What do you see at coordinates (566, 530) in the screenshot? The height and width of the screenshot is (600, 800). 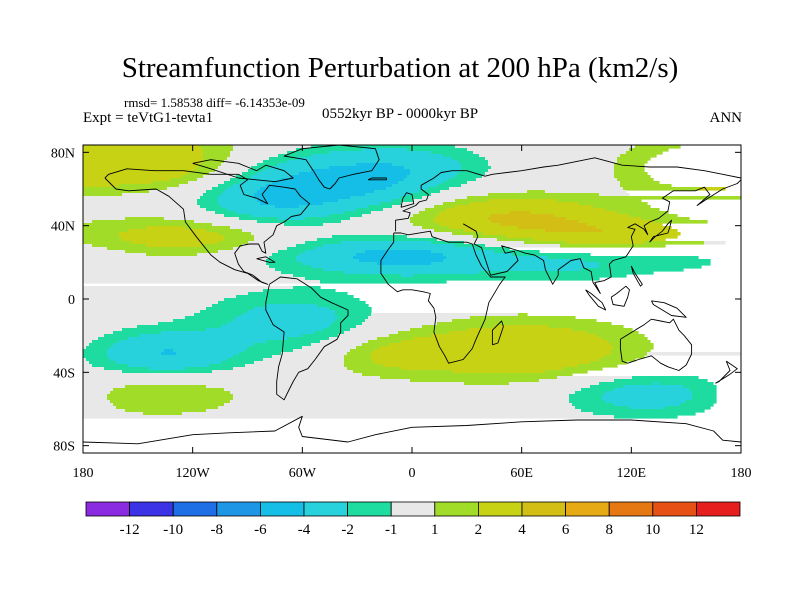 I see `colorbar-label: 6` at bounding box center [566, 530].